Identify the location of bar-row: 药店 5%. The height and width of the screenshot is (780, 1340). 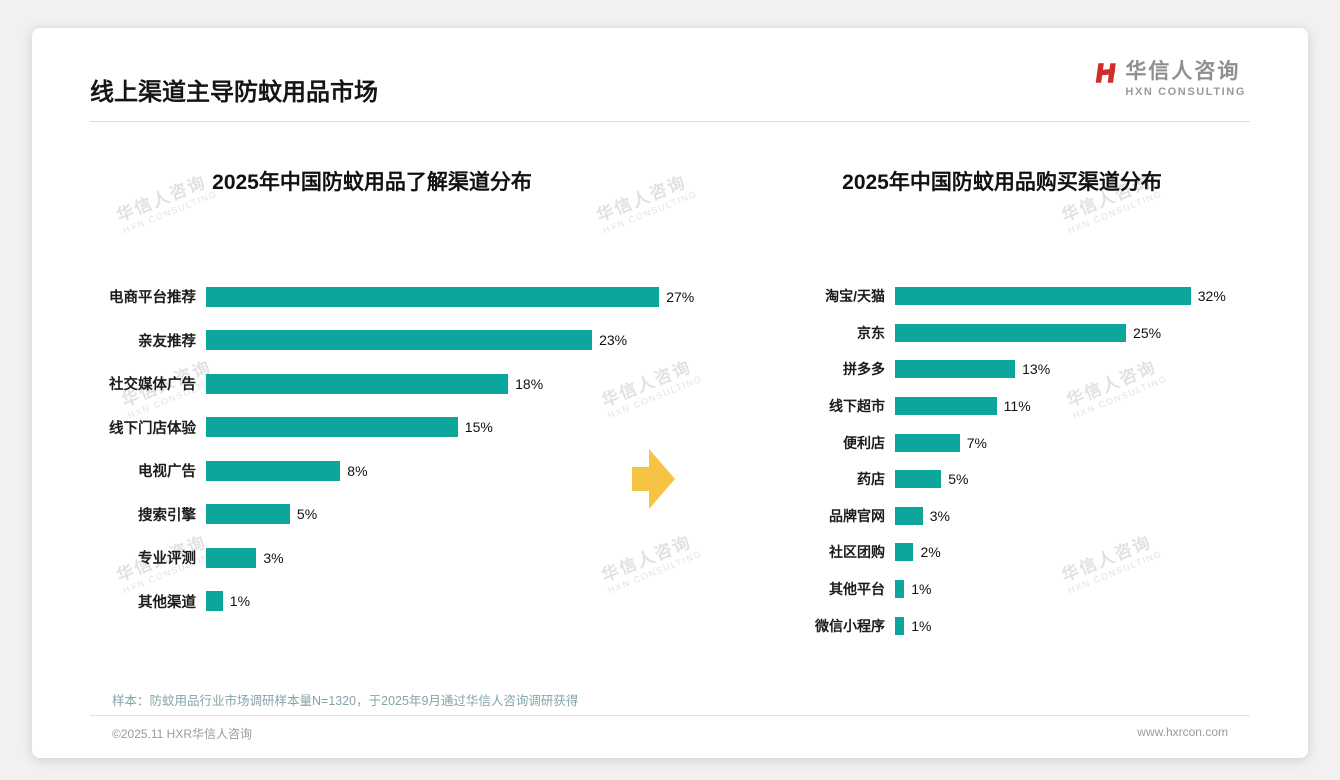
(1030, 479).